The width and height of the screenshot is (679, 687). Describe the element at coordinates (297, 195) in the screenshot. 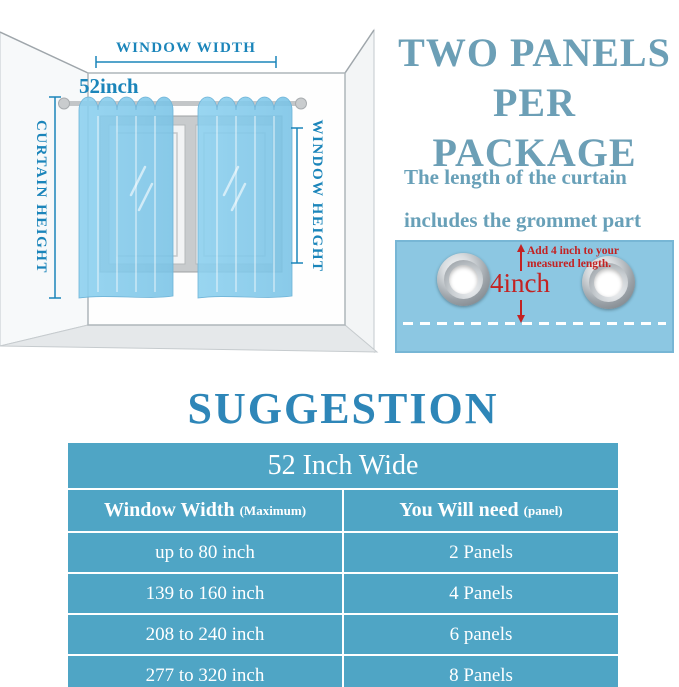

I see `measure-window-height` at that location.